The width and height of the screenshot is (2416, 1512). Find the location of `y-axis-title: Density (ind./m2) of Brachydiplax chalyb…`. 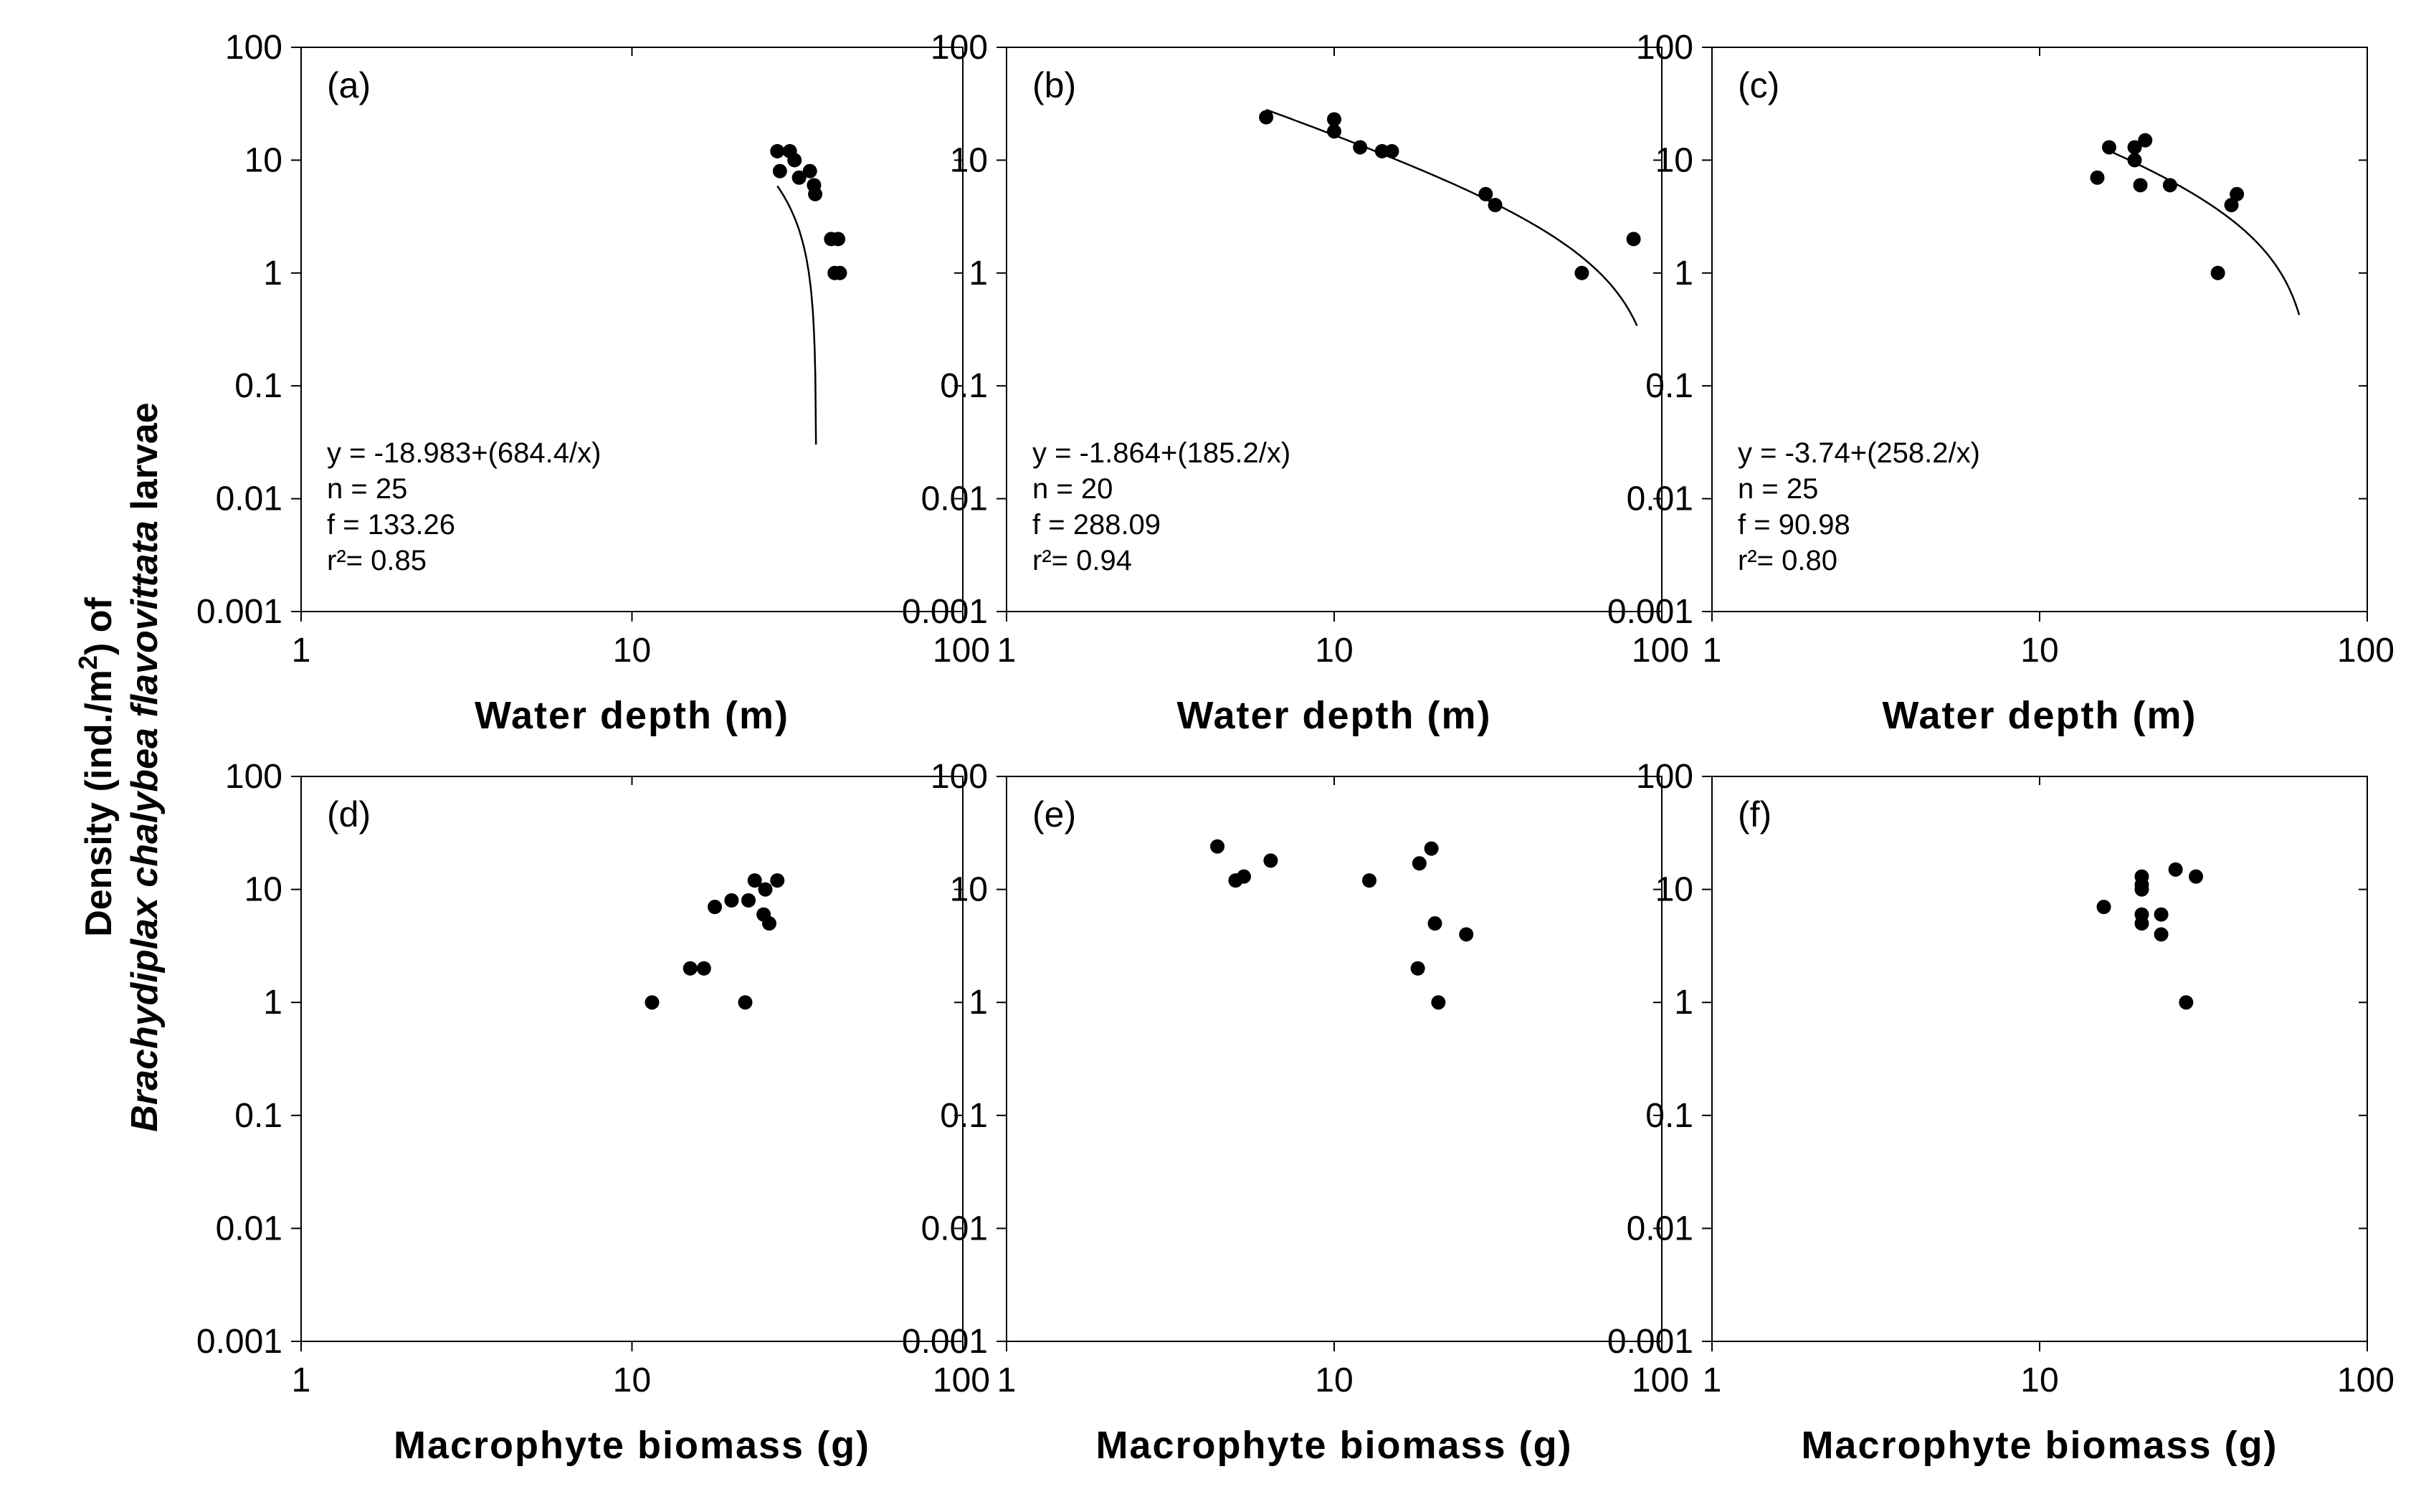

y-axis-title: Density (ind./m2) of Brachydiplax chalyb… is located at coordinates (119, 766).